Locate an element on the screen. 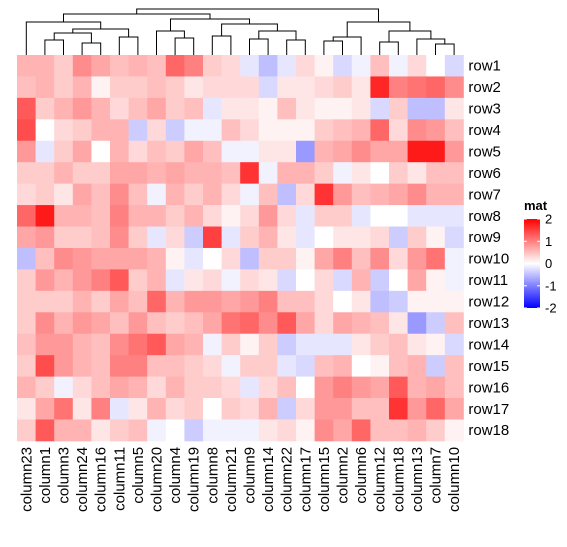 This screenshot has width=567, height=547. row-label: row7 is located at coordinates (484, 194).